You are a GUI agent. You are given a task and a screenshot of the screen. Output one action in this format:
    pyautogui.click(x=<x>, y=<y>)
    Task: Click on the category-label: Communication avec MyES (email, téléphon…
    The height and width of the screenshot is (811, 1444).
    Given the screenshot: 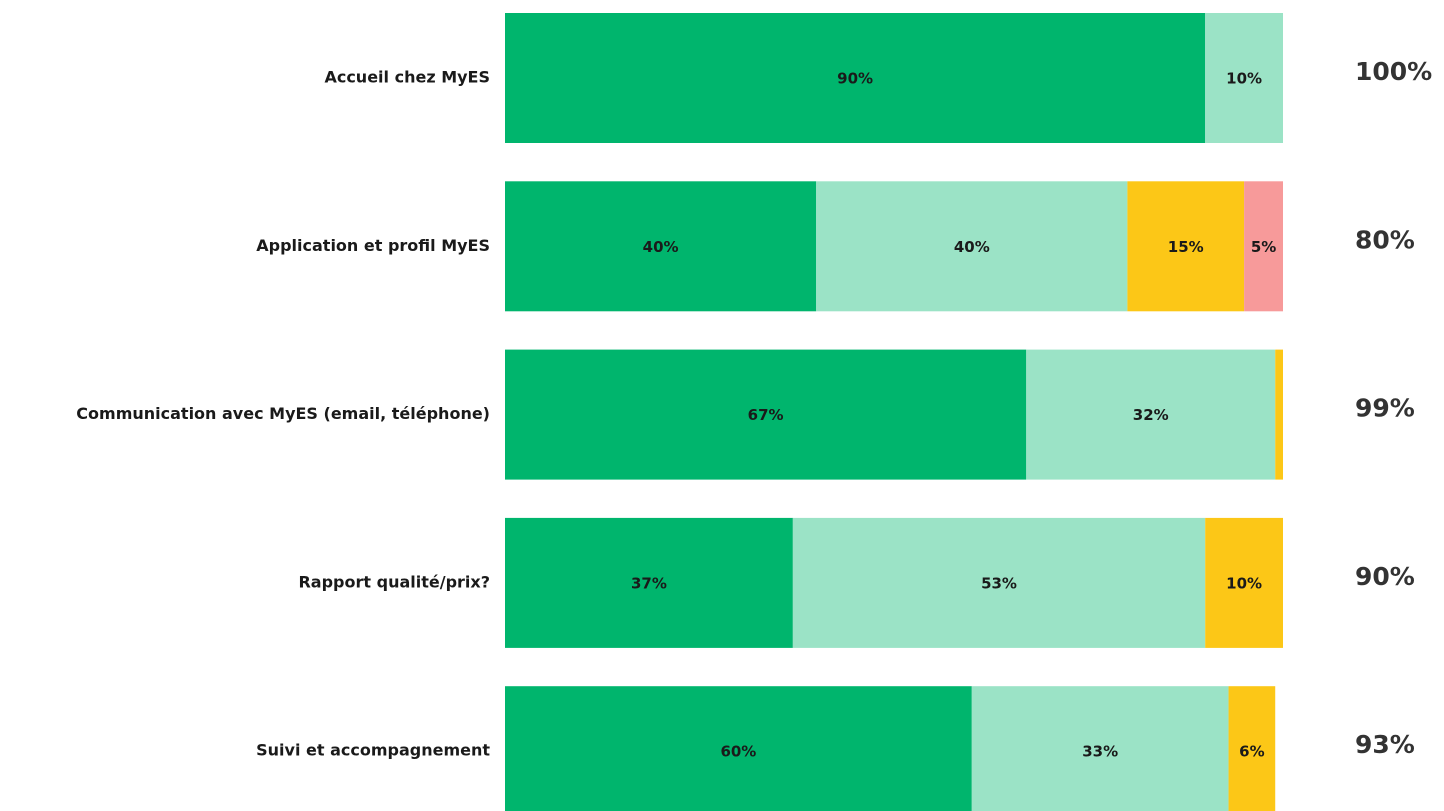 What is the action you would take?
    pyautogui.click(x=283, y=413)
    